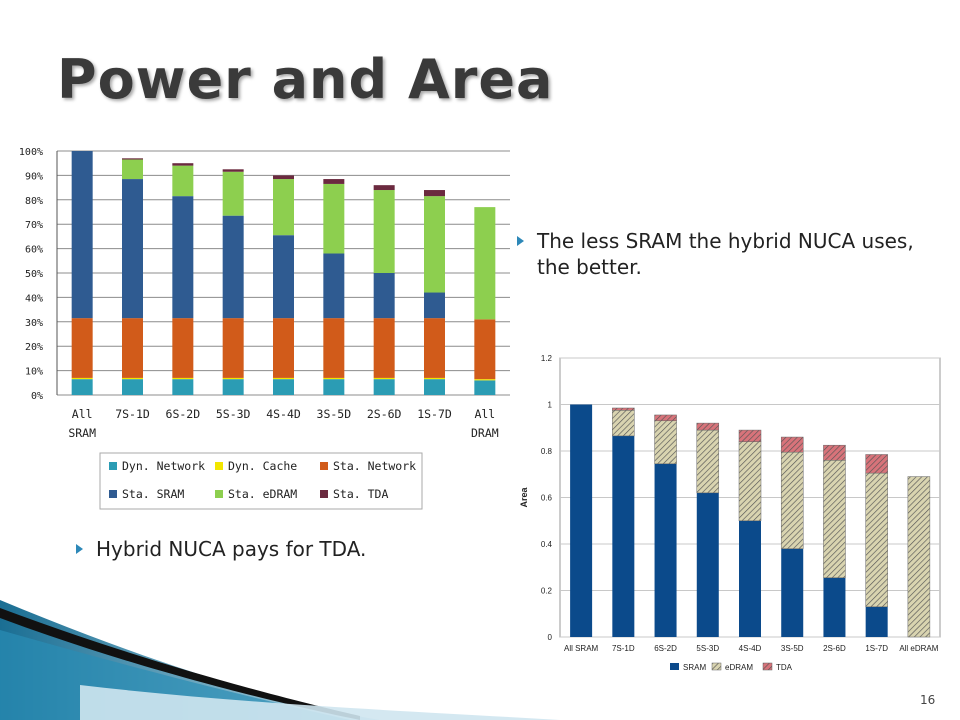 The height and width of the screenshot is (720, 960). Describe the element at coordinates (374, 466) in the screenshot. I see `legend-label: Sta. Network` at that location.